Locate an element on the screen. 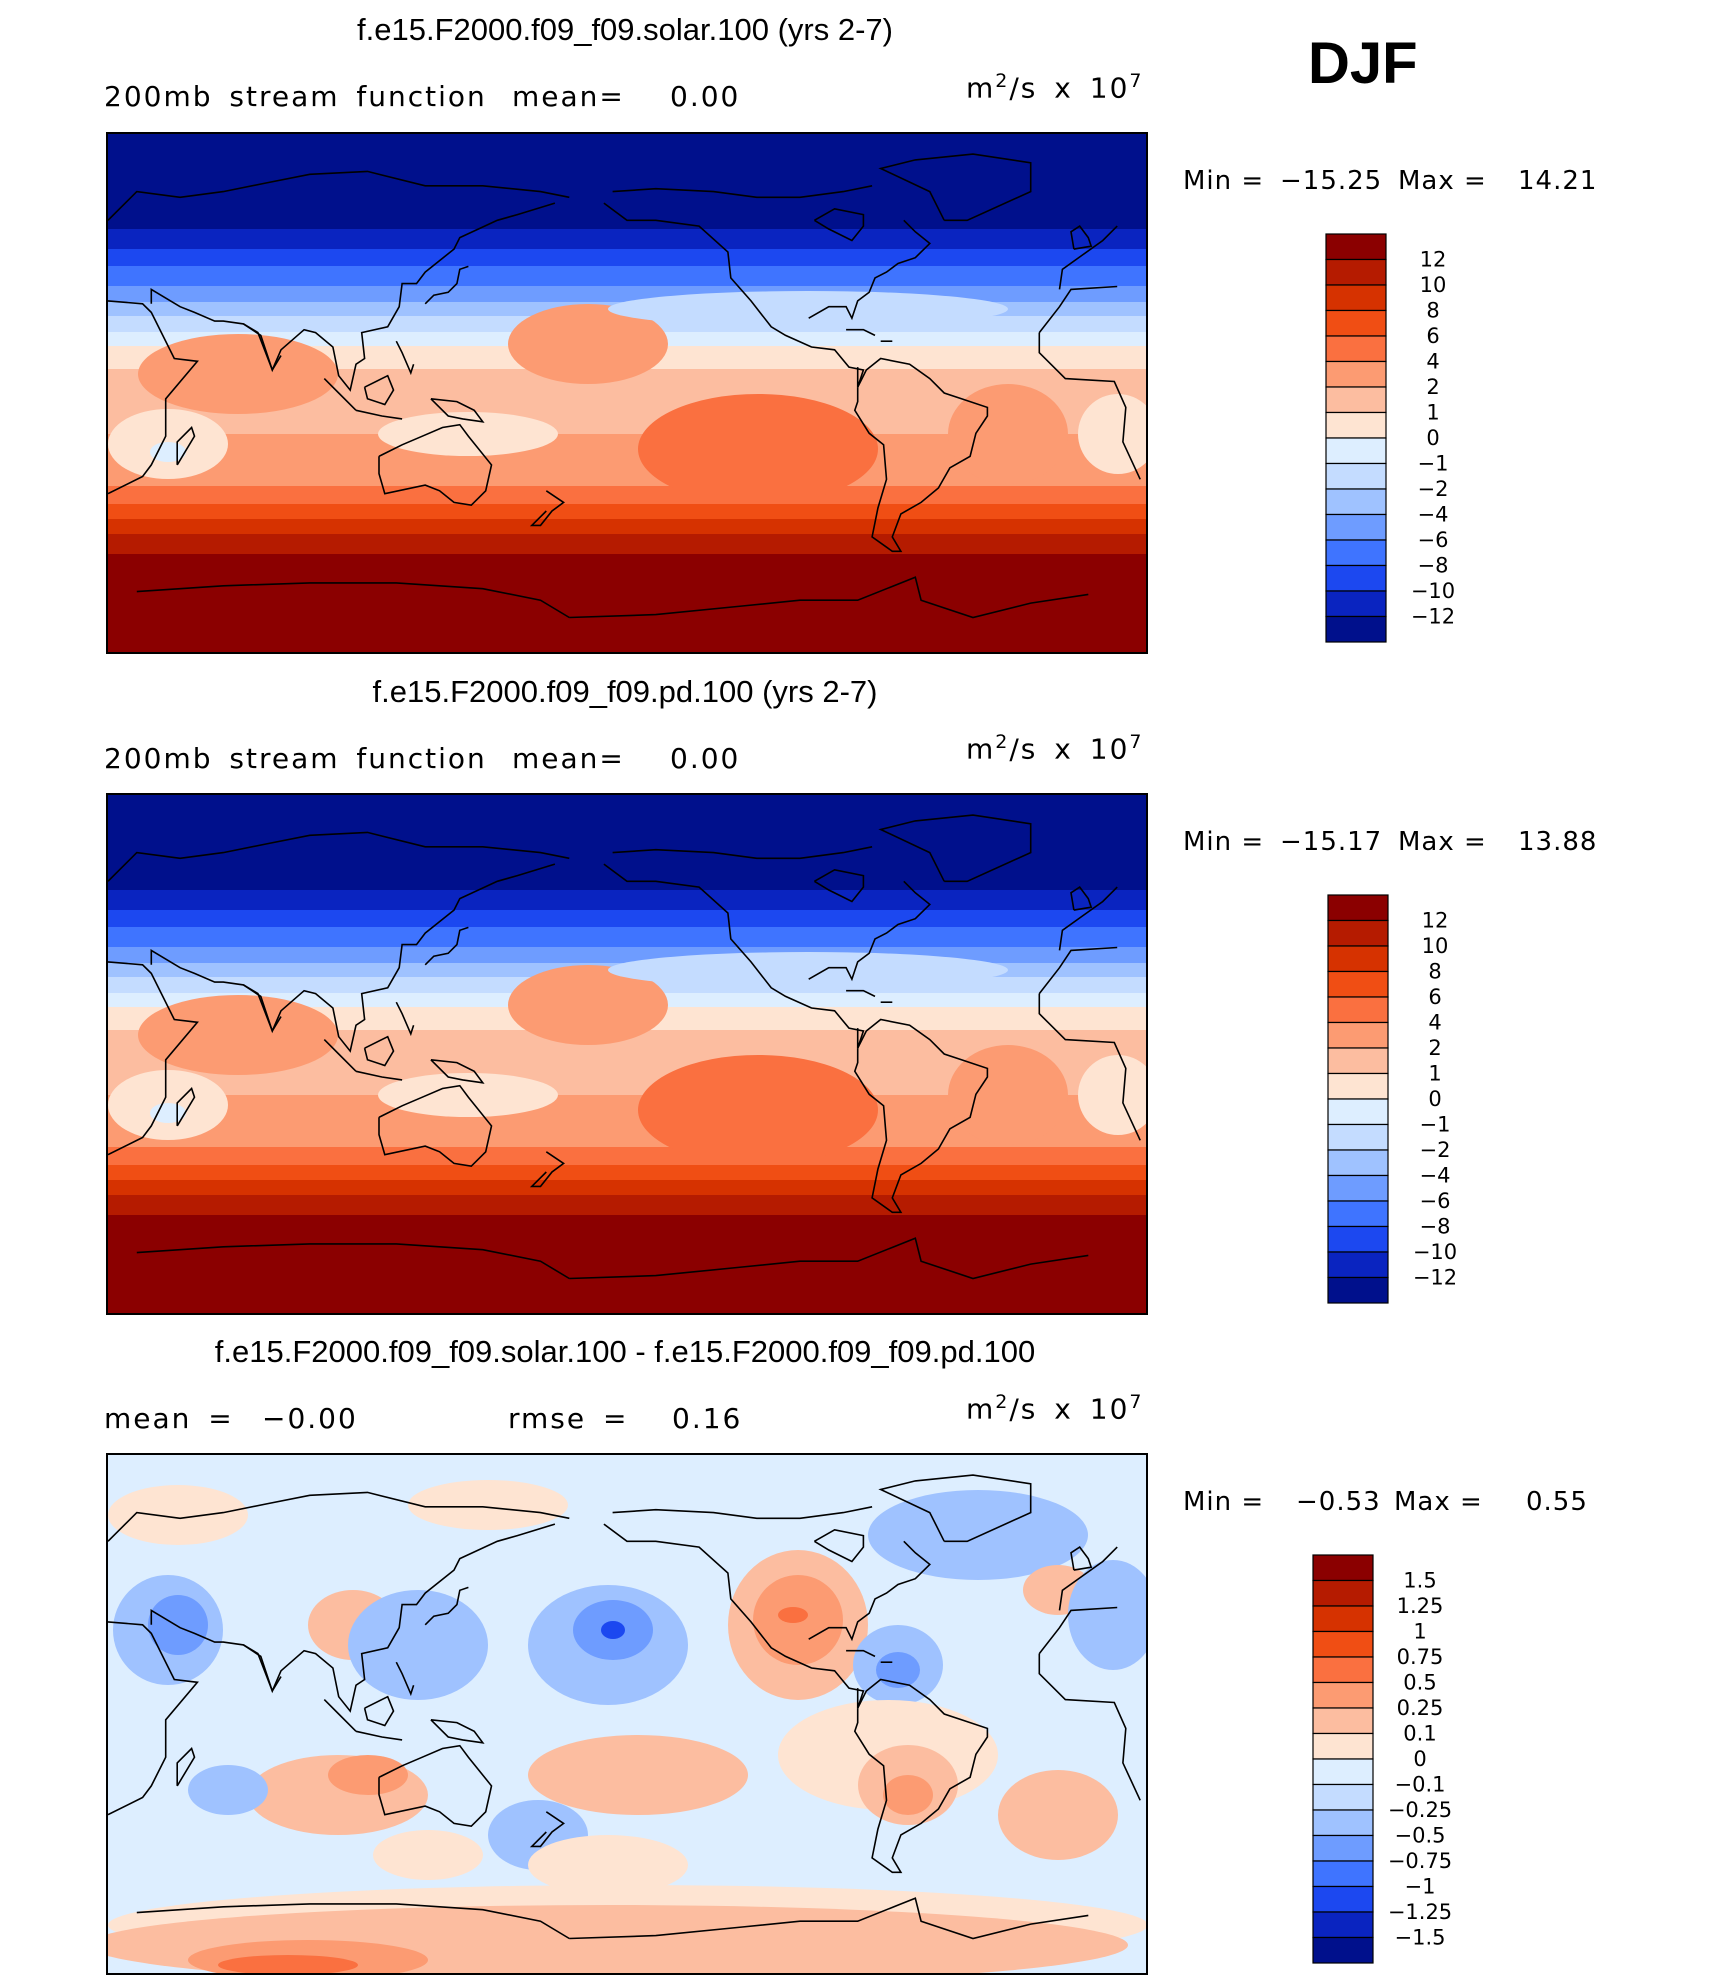 The width and height of the screenshot is (1710, 1979). panel1-title: f.e15.F2000.f09_f09.solar.100 (yrs 2-7) is located at coordinates (625, 29).